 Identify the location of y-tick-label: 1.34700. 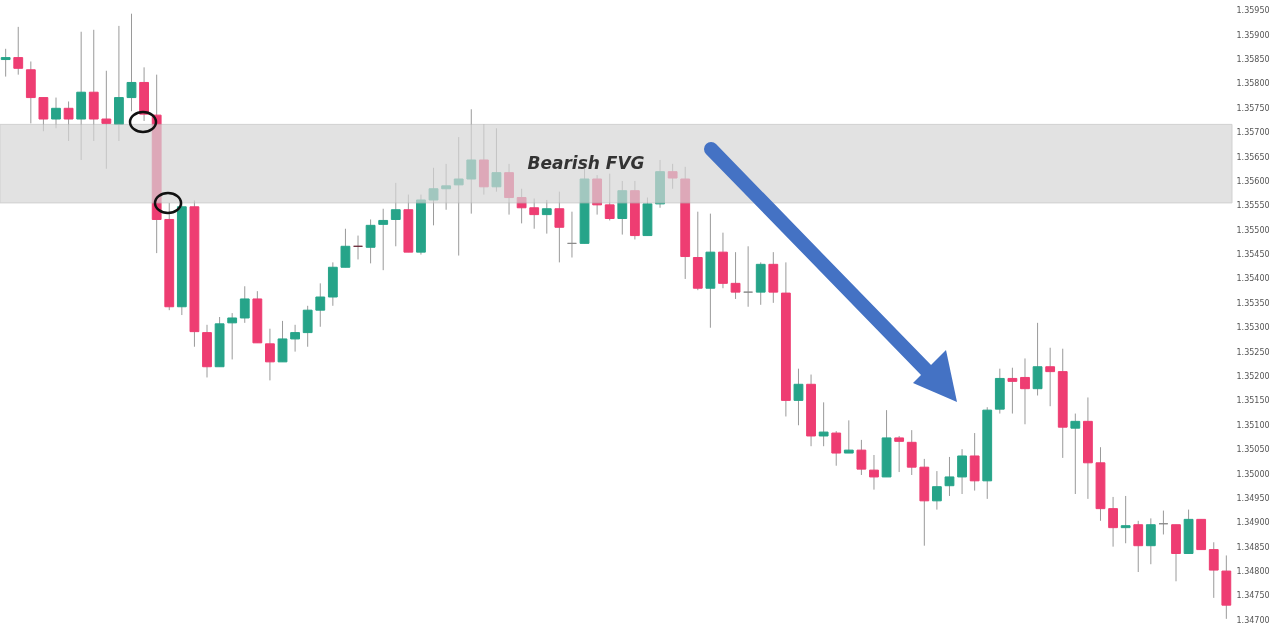
(1253, 620).